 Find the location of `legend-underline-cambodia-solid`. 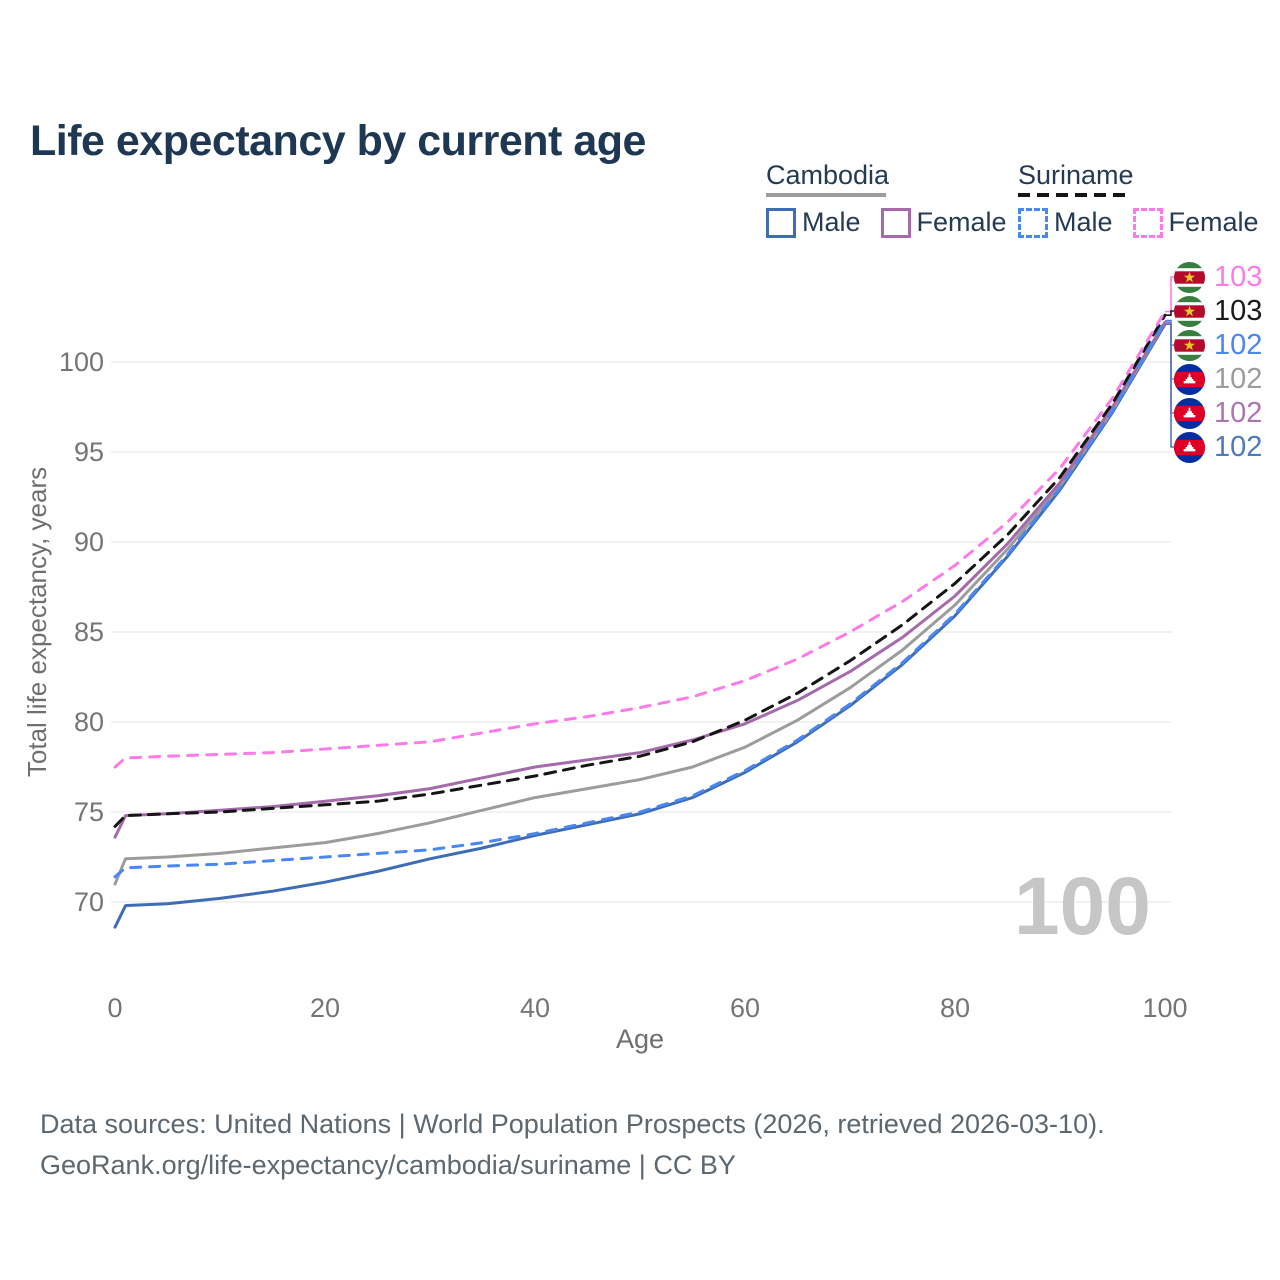

legend-underline-cambodia-solid is located at coordinates (826, 195).